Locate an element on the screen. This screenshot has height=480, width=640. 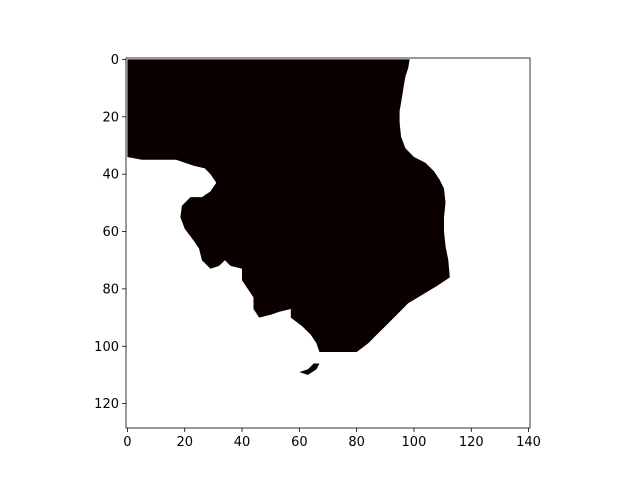
x-tick-label: 60 is located at coordinates (299, 442).